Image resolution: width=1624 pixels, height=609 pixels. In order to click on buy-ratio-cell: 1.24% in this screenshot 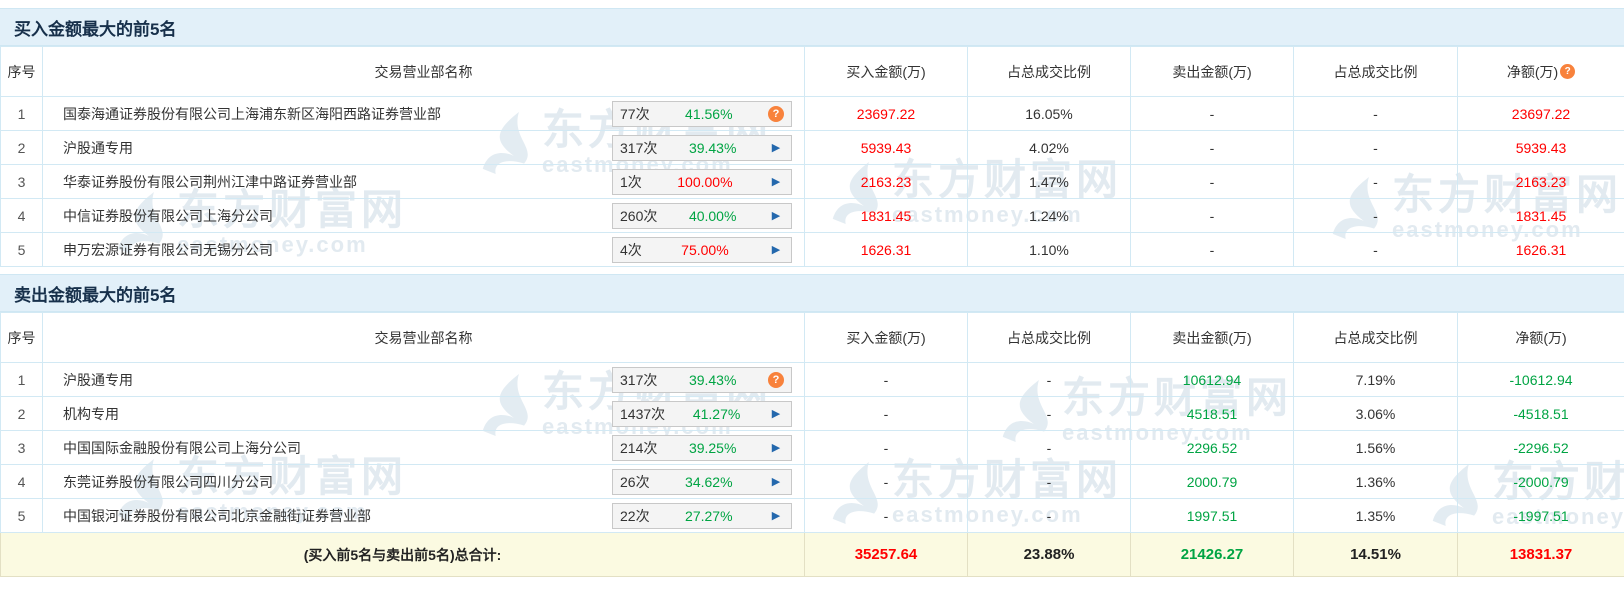, I will do `click(1049, 216)`.